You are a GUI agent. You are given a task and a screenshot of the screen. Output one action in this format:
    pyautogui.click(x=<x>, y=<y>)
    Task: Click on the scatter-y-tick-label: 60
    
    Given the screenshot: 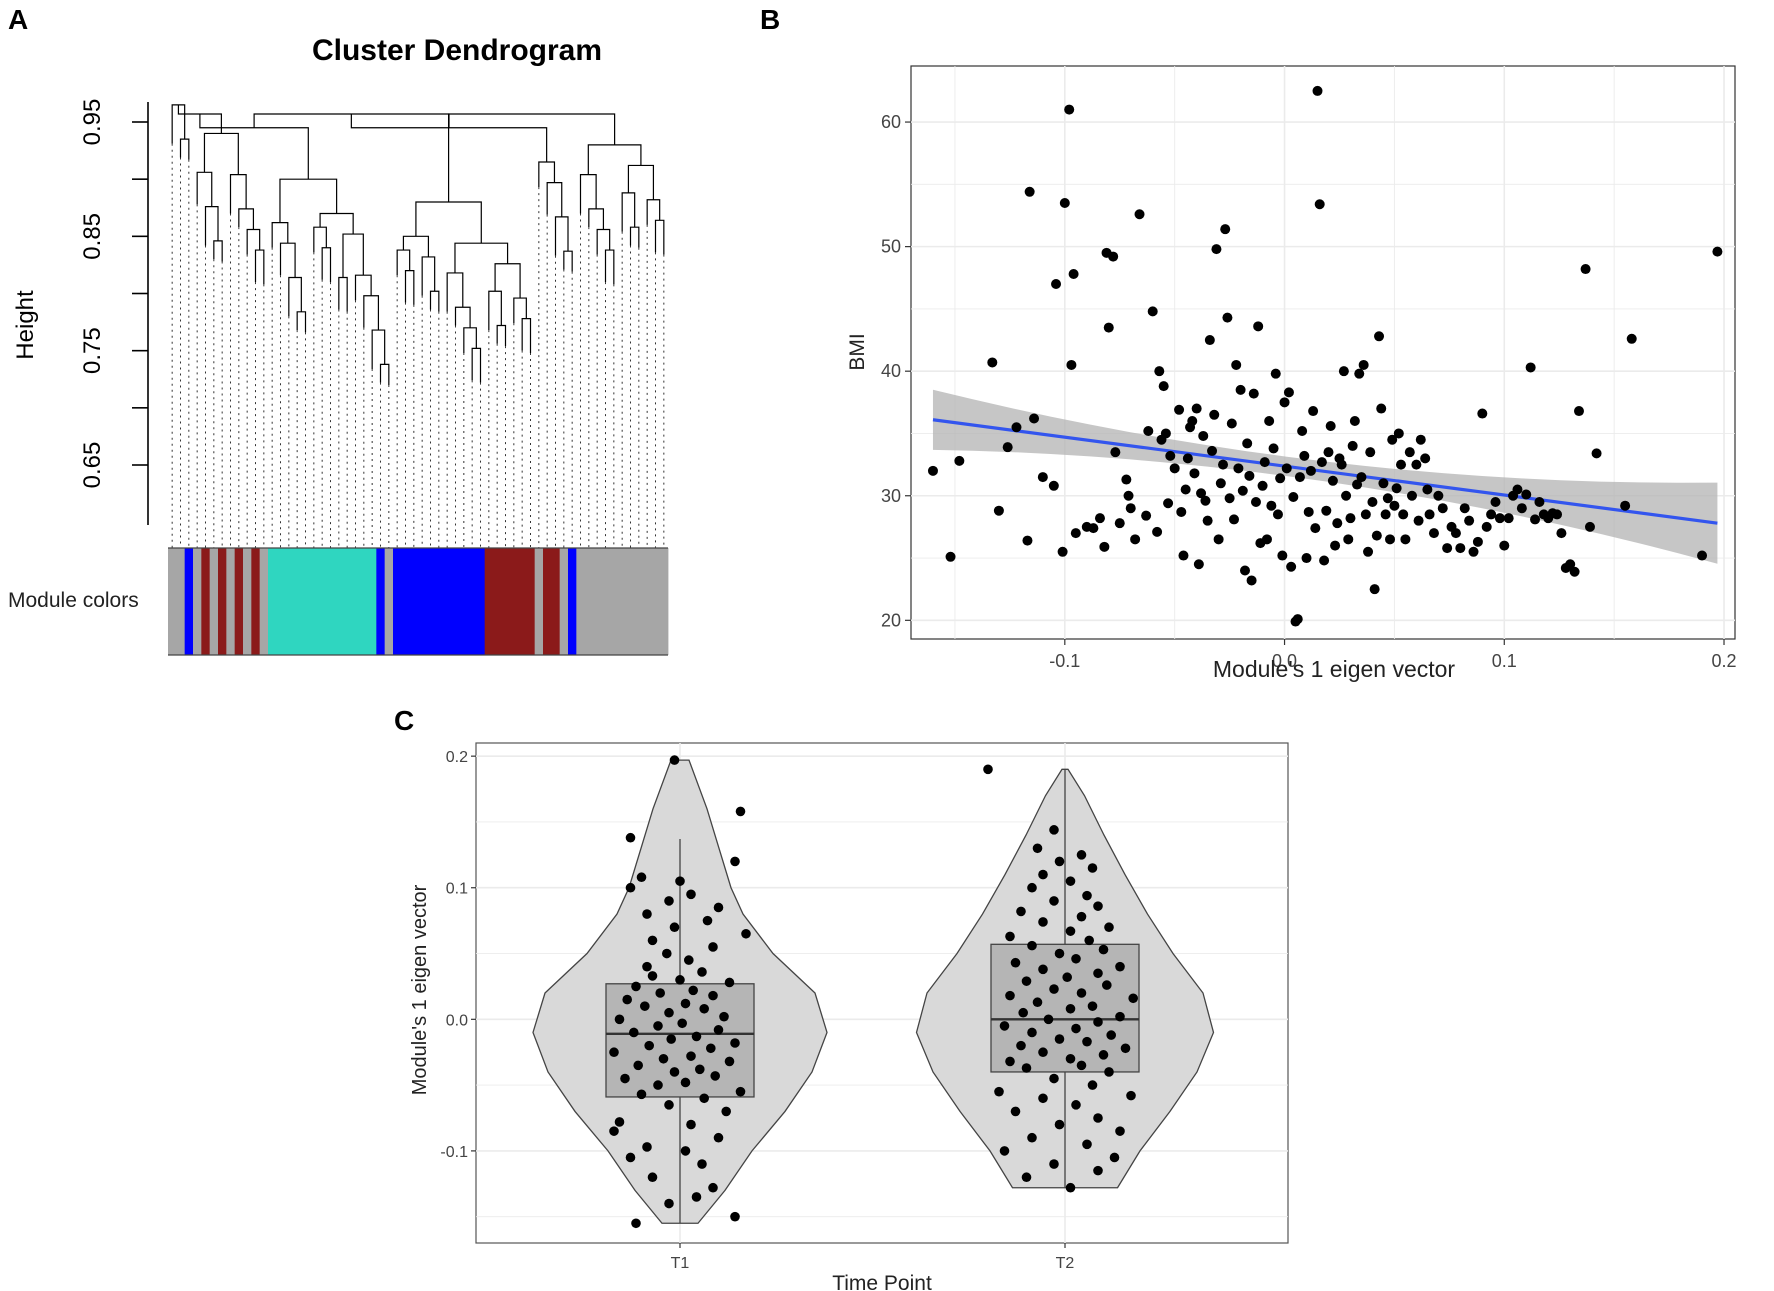 What is the action you would take?
    pyautogui.click(x=891, y=122)
    